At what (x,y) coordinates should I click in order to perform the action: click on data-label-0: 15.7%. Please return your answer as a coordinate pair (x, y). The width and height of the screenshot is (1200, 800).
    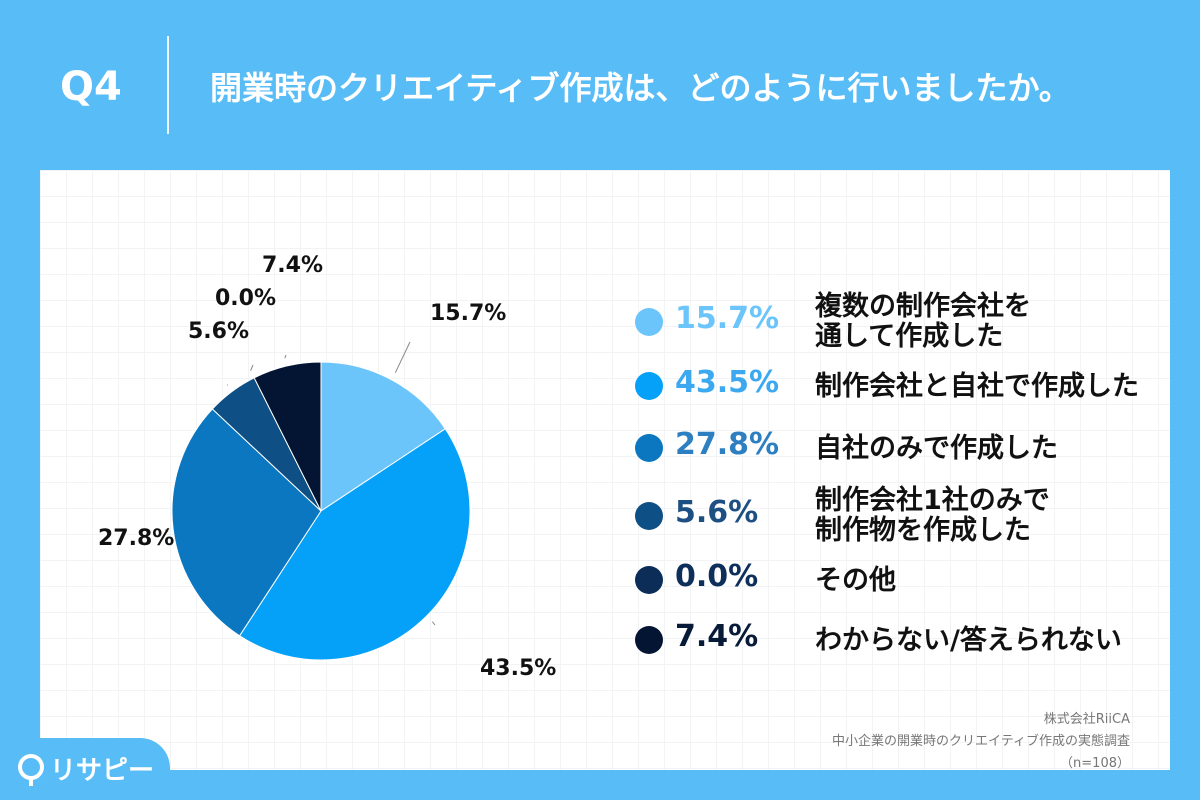
    Looking at the image, I should click on (468, 313).